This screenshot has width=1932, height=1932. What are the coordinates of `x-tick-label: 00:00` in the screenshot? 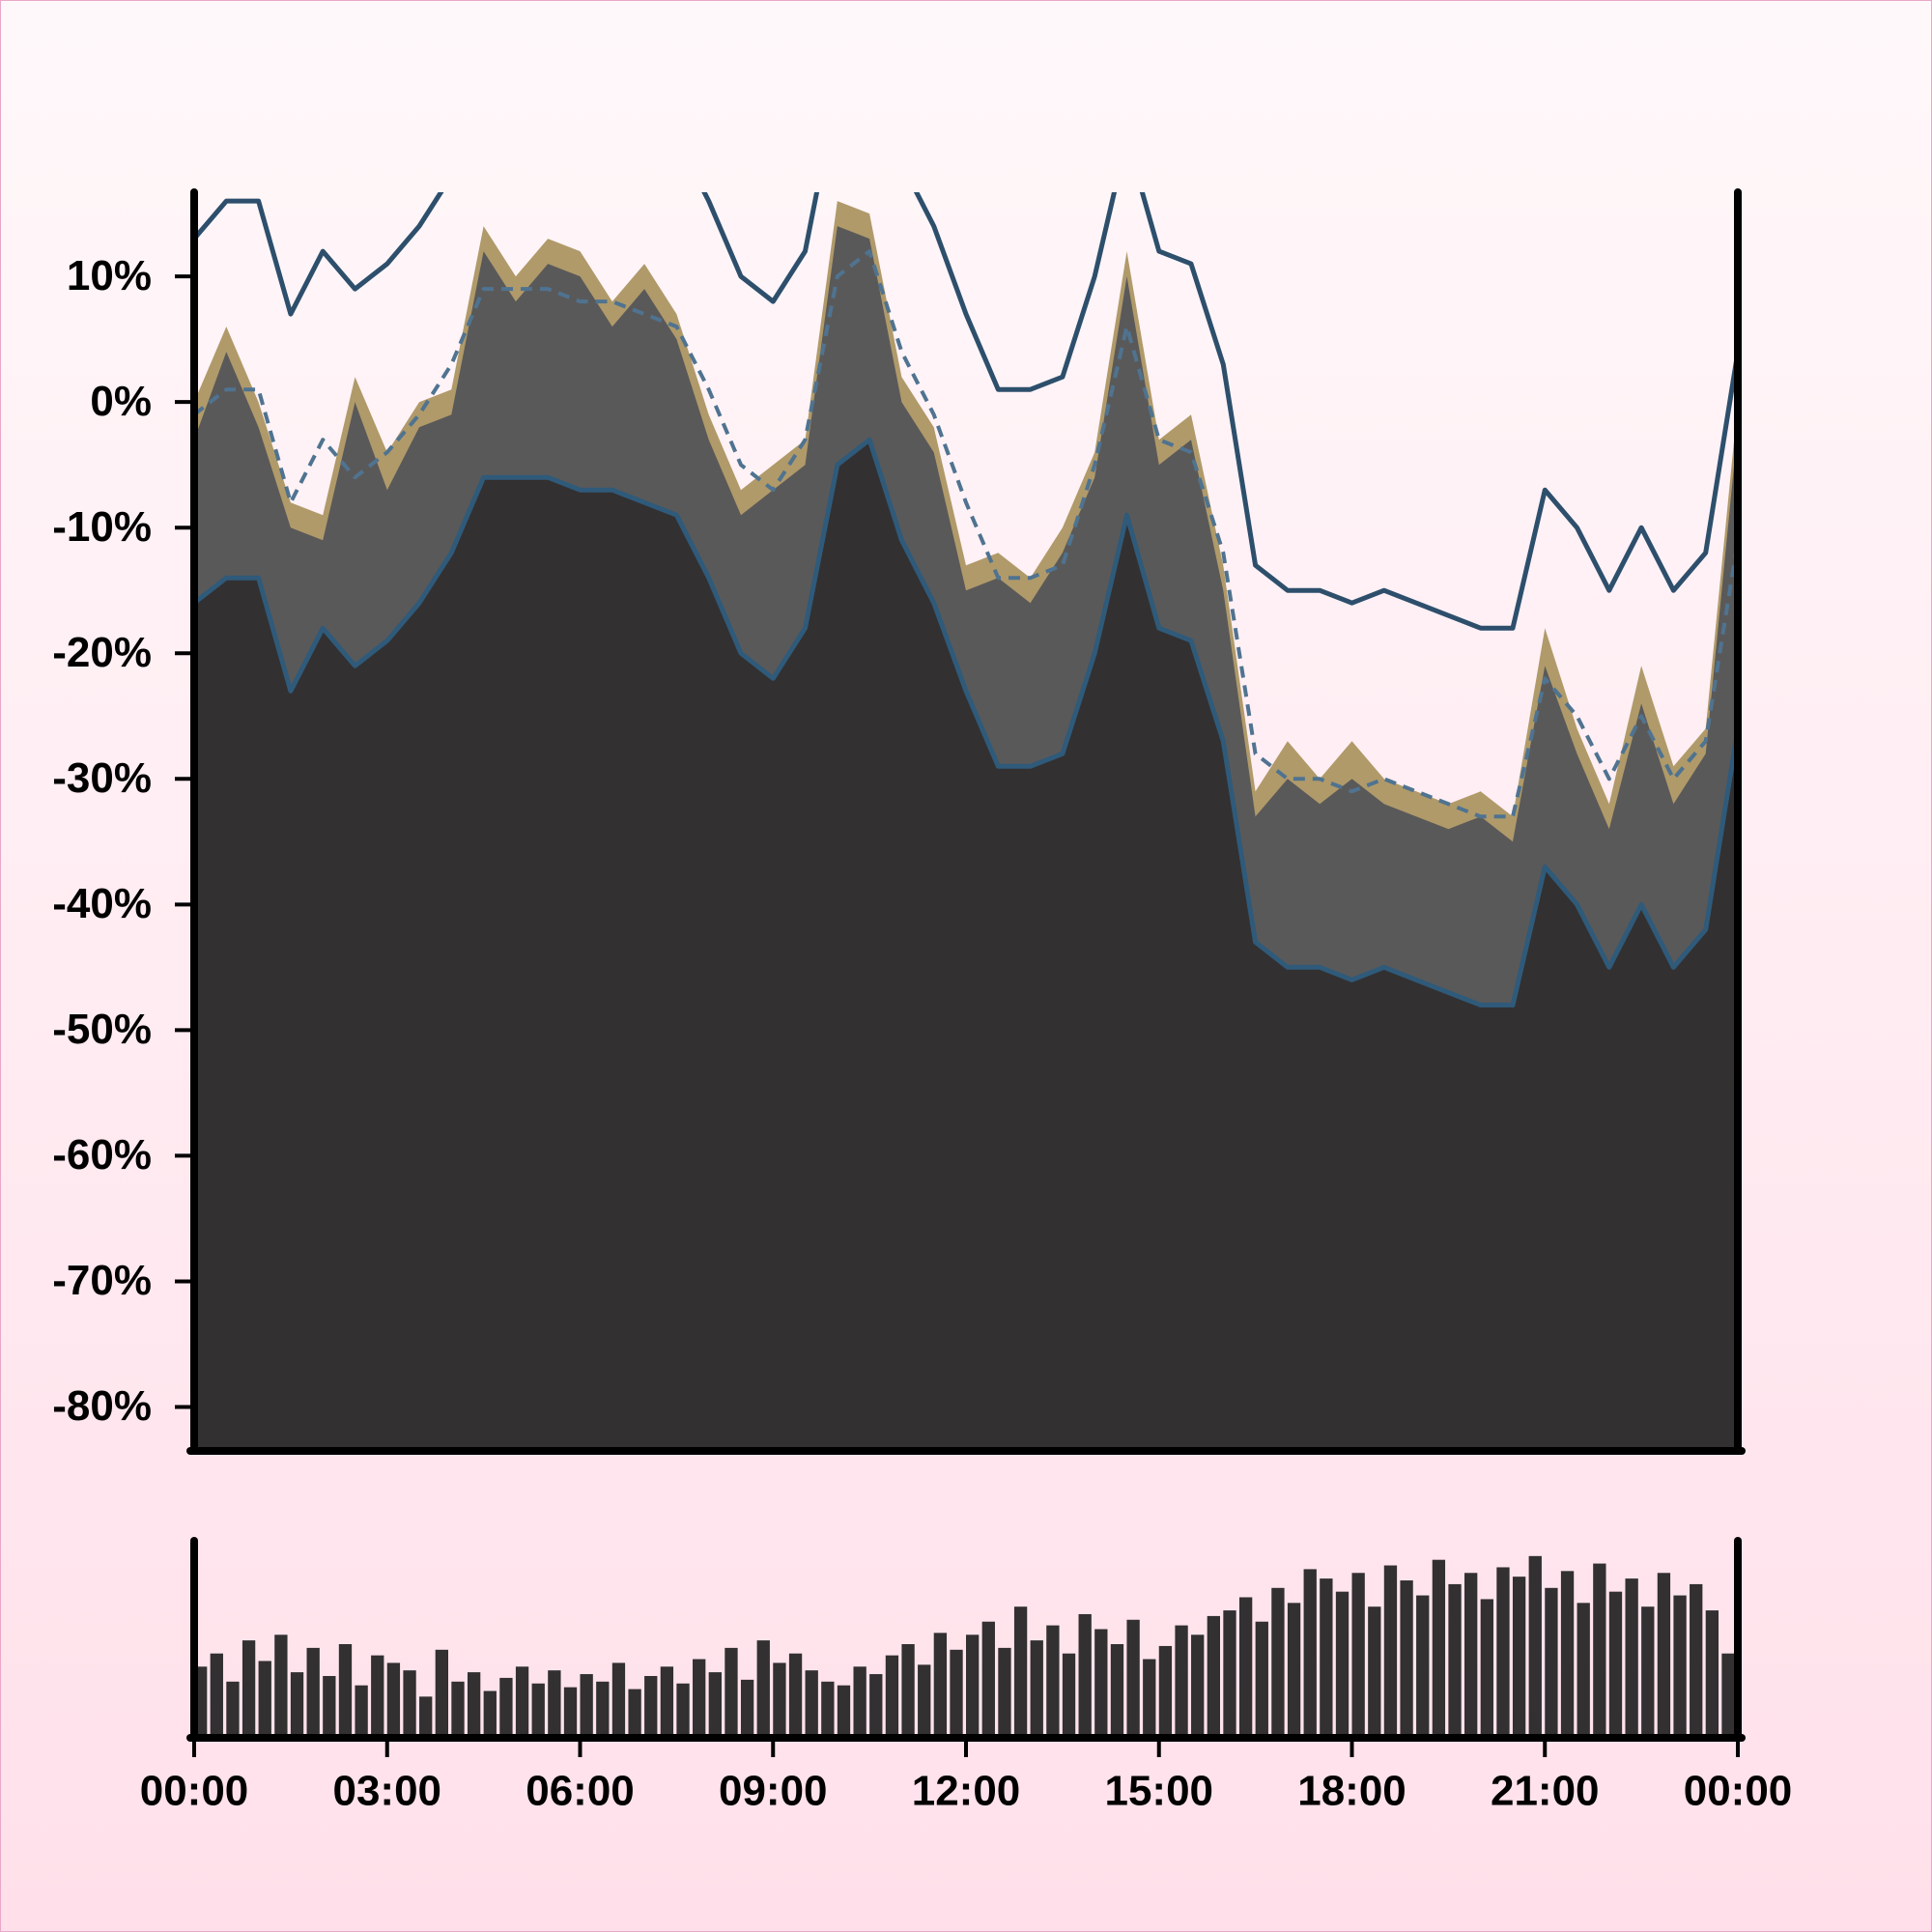 It's located at (194, 1791).